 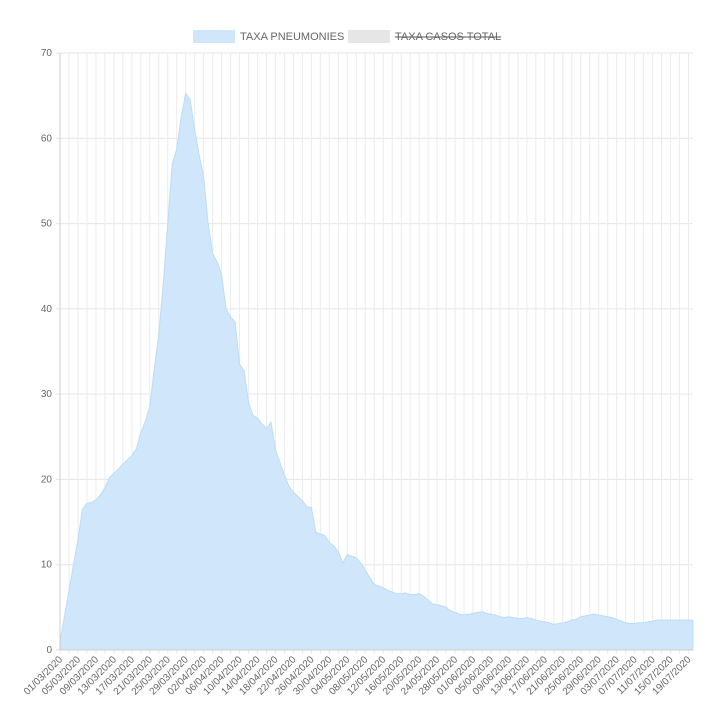 I want to click on y-tick-label: 40, so click(x=47, y=309).